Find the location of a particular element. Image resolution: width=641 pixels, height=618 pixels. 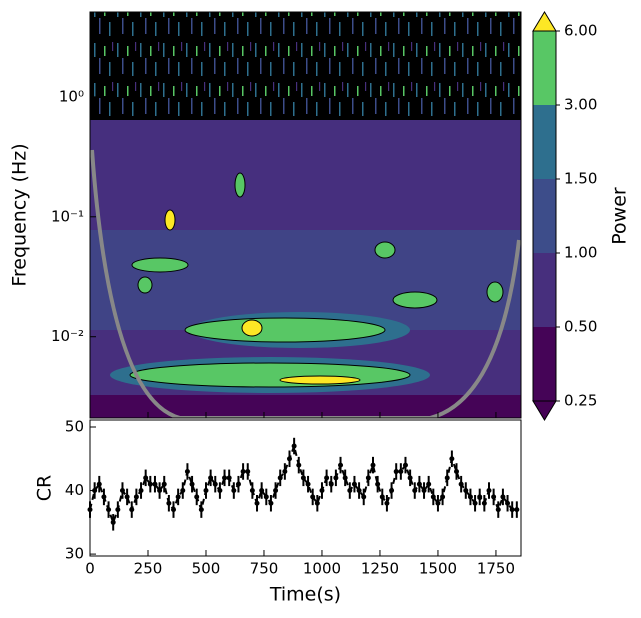

x-tick-label: 0 is located at coordinates (90, 569).